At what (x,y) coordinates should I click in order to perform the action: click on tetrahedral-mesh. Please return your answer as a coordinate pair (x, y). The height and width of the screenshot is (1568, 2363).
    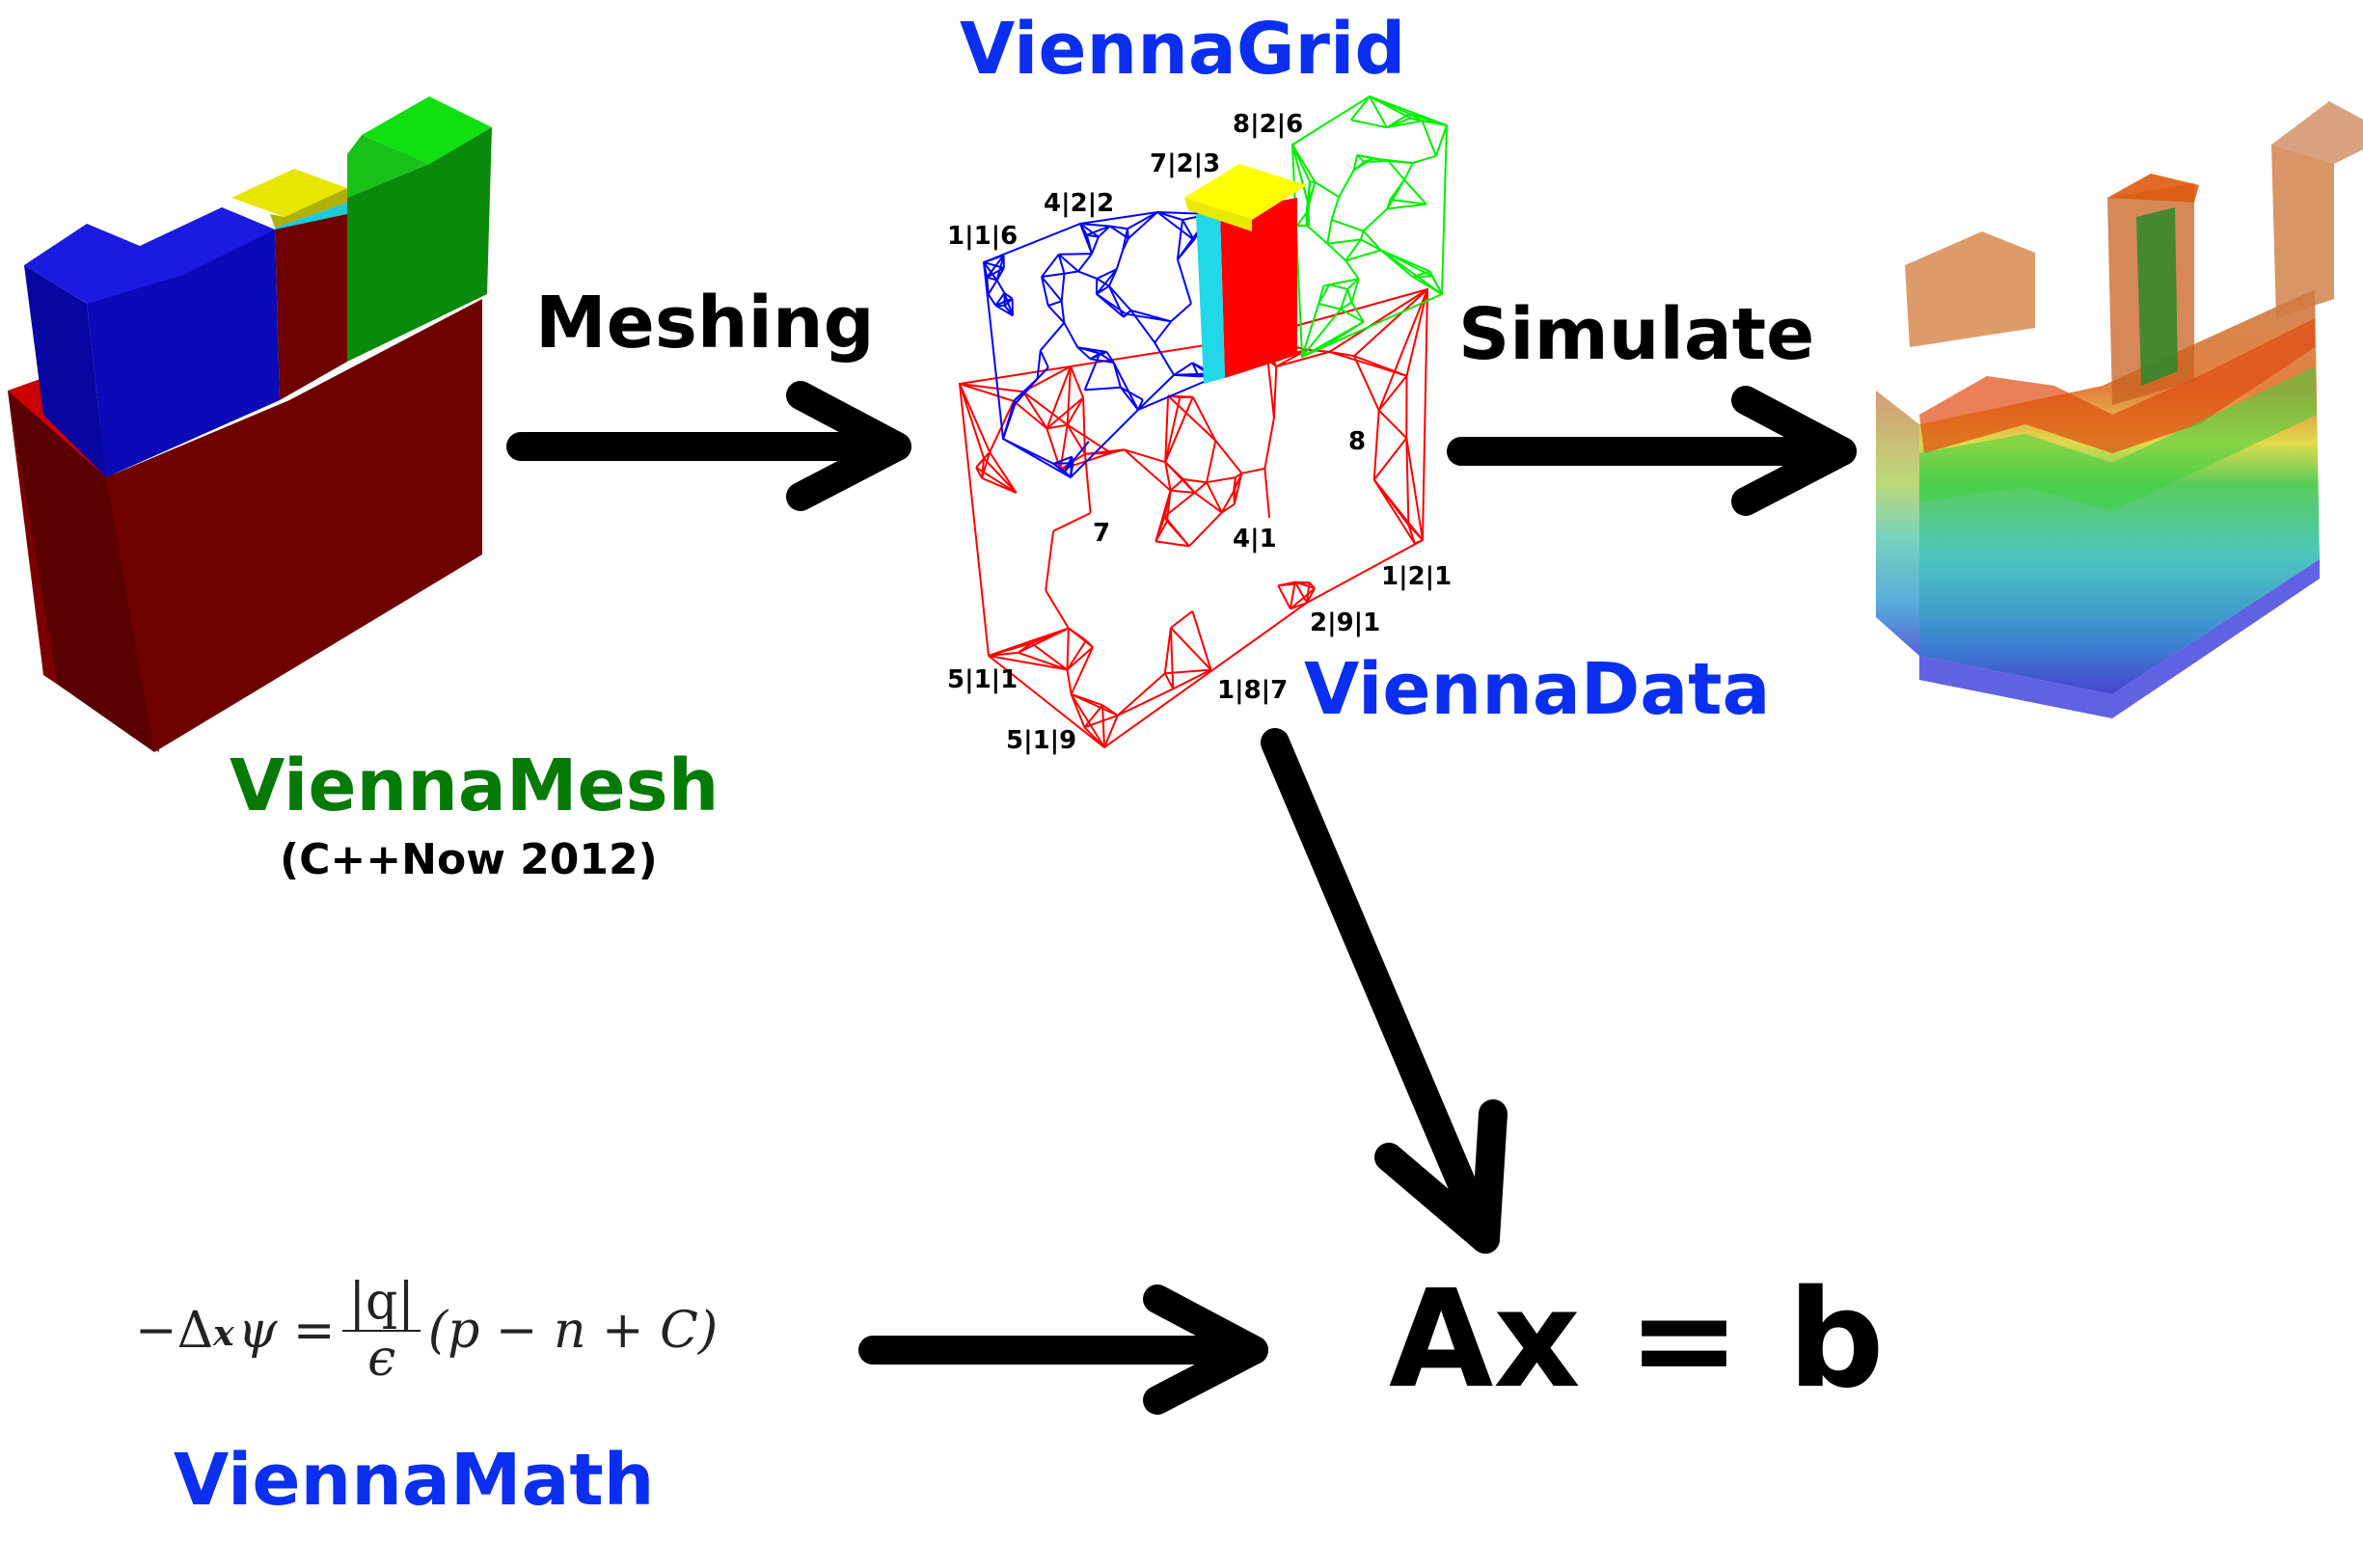
    Looking at the image, I should click on (1203, 422).